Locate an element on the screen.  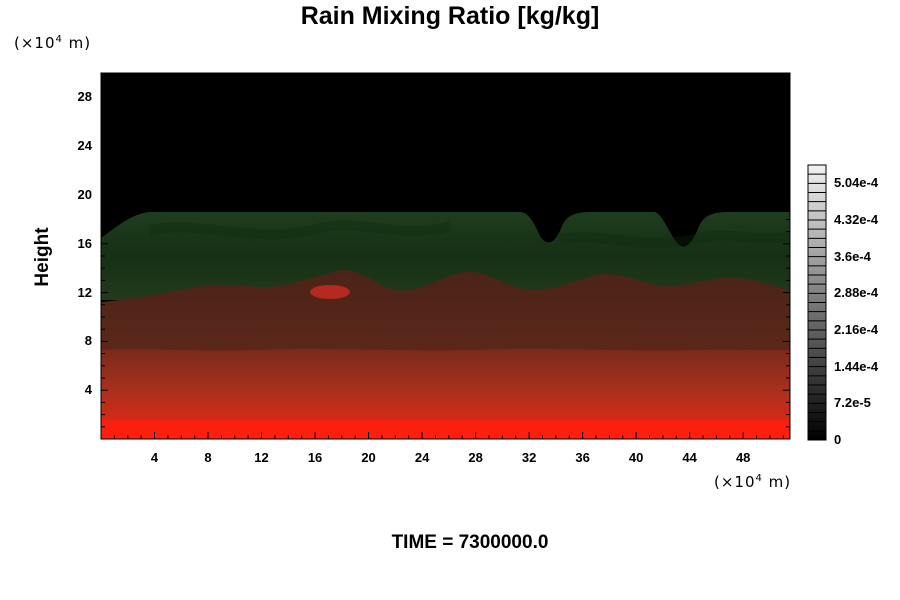
y-tick-label: 16 is located at coordinates (84, 243).